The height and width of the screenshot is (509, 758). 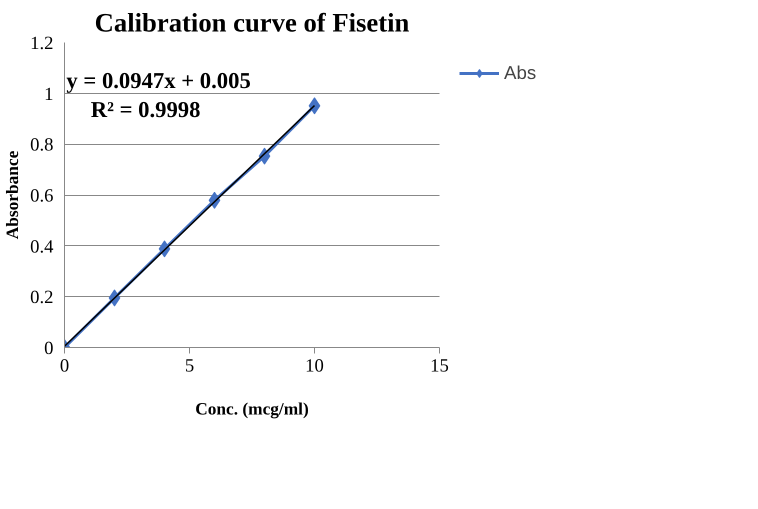 I want to click on y-axis-title: Absorbance, so click(x=12, y=195).